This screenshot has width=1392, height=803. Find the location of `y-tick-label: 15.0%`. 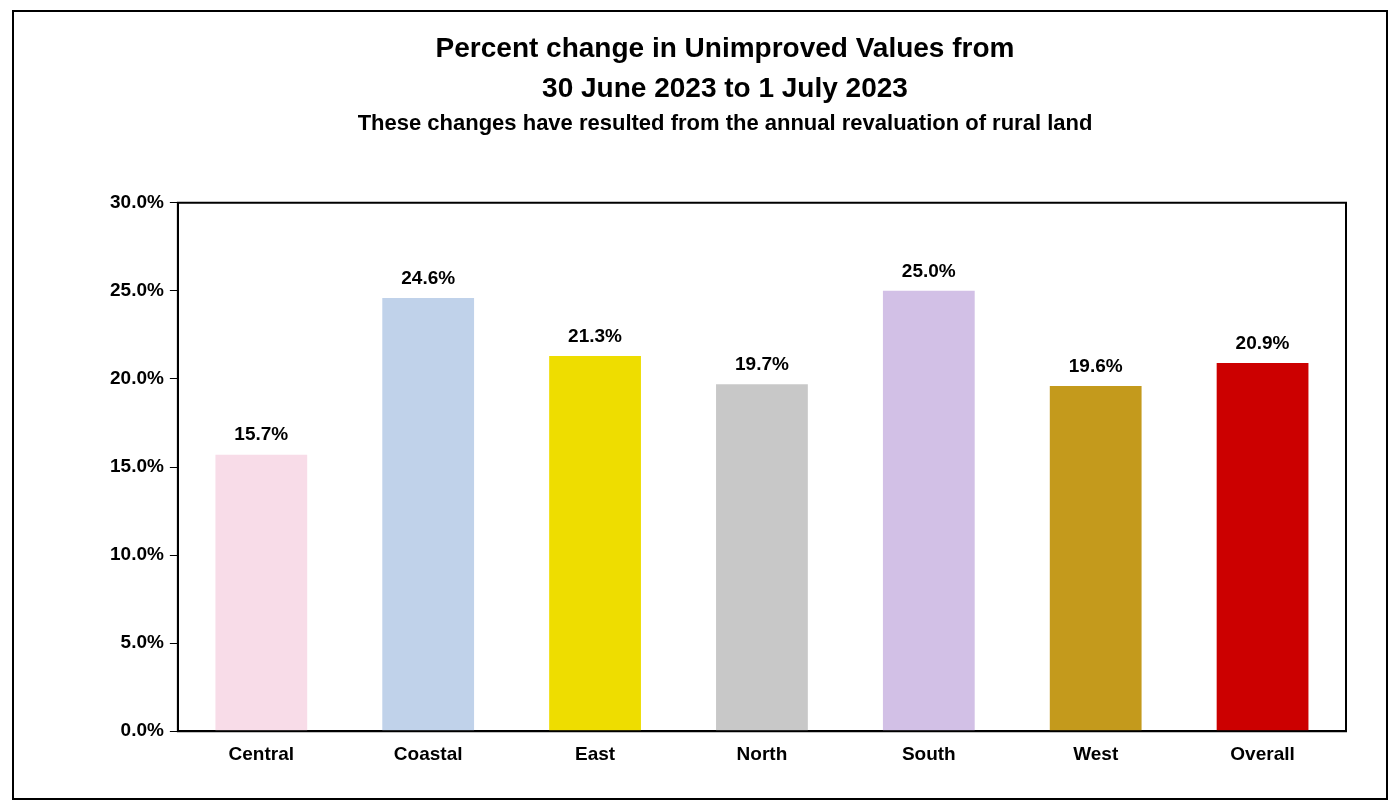

y-tick-label: 15.0% is located at coordinates (137, 466).